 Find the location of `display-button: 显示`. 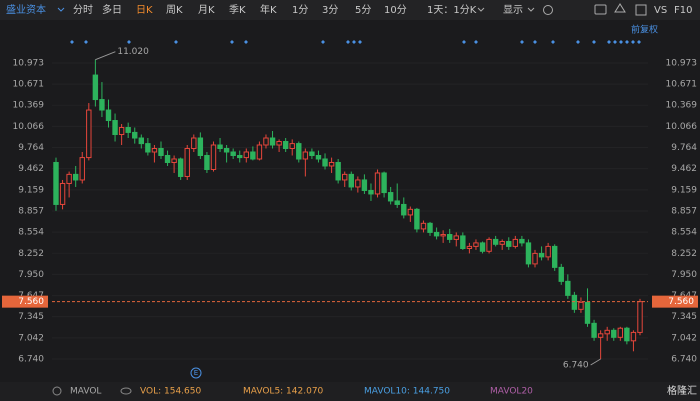

display-button: 显示 is located at coordinates (513, 10).